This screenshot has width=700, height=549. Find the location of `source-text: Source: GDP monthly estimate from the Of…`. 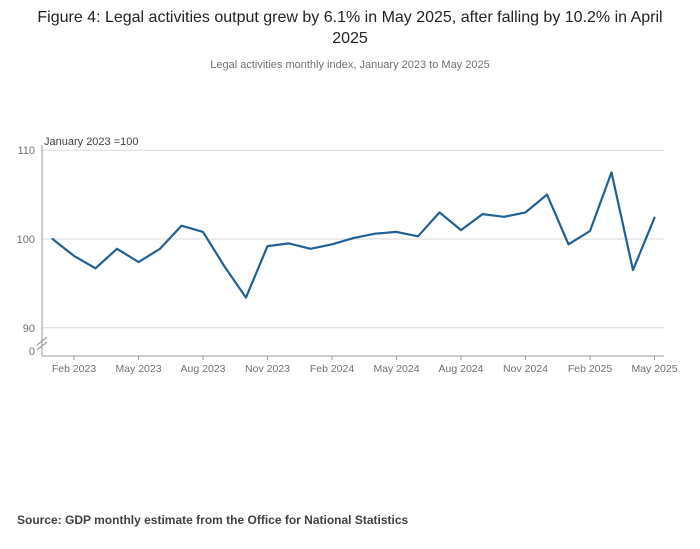

source-text: Source: GDP monthly estimate from the Of… is located at coordinates (213, 520).